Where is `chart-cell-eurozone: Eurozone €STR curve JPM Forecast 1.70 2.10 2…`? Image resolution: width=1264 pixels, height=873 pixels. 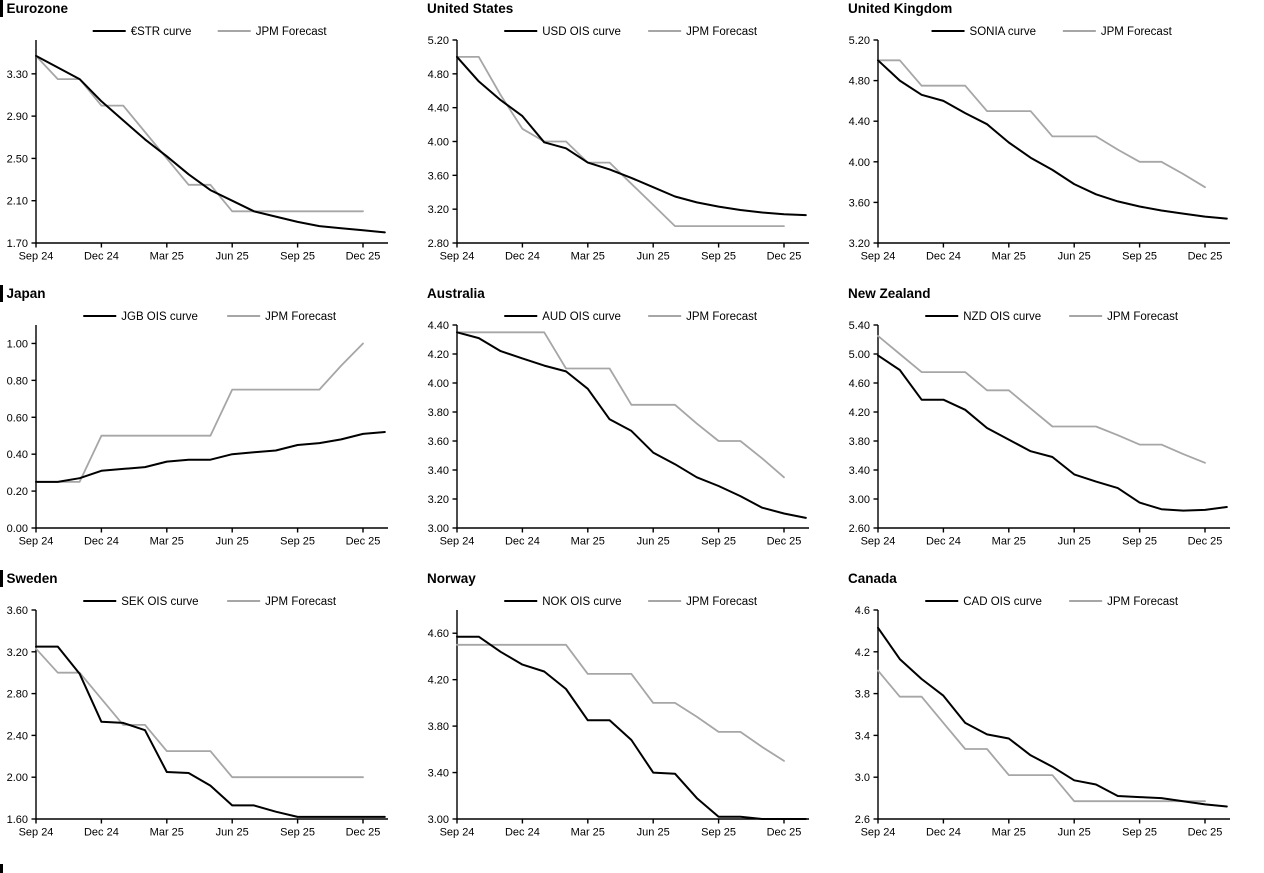
chart-cell-eurozone: Eurozone €STR curve JPM Forecast 1.70 2.10 2… is located at coordinates (210, 142).